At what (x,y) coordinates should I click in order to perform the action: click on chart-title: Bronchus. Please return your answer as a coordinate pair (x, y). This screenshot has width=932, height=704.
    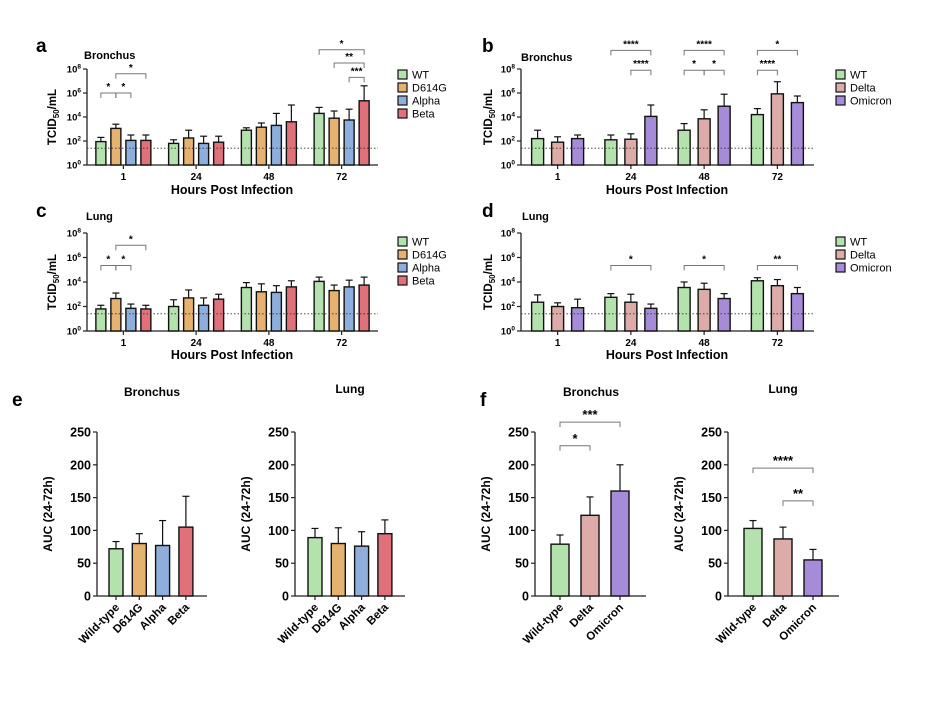
    Looking at the image, I should click on (109, 56).